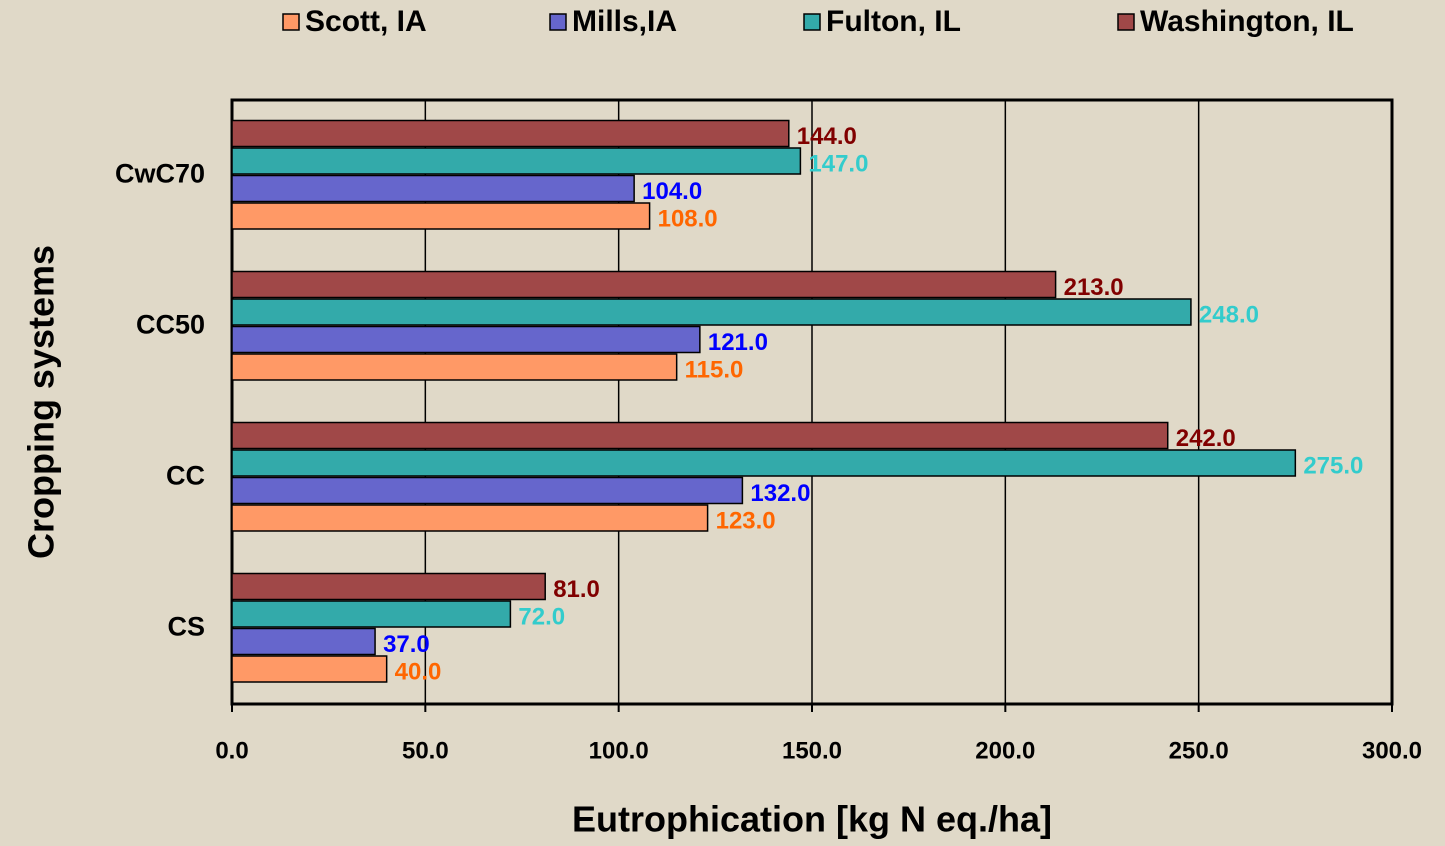 This screenshot has height=846, width=1445. Describe the element at coordinates (541, 616) in the screenshot. I see `data-label: 72.0` at that location.